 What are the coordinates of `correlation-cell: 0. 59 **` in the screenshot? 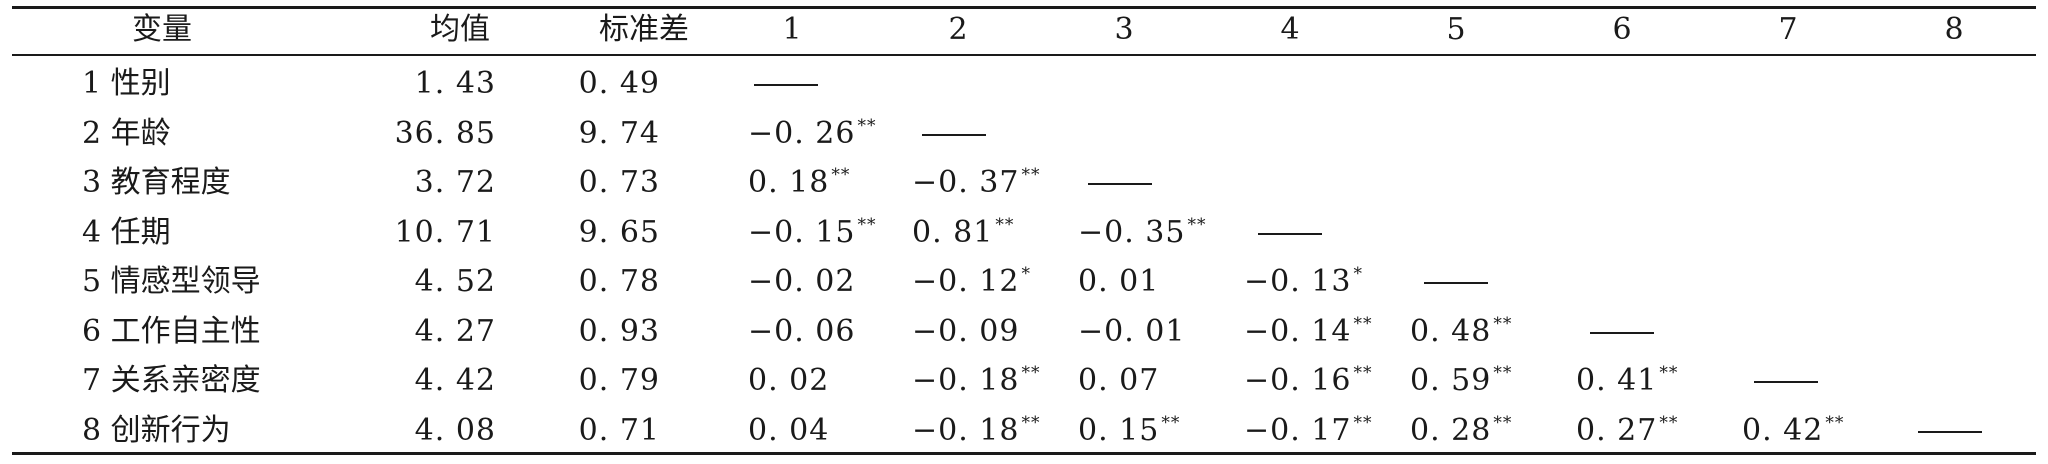 It's located at (1461, 383).